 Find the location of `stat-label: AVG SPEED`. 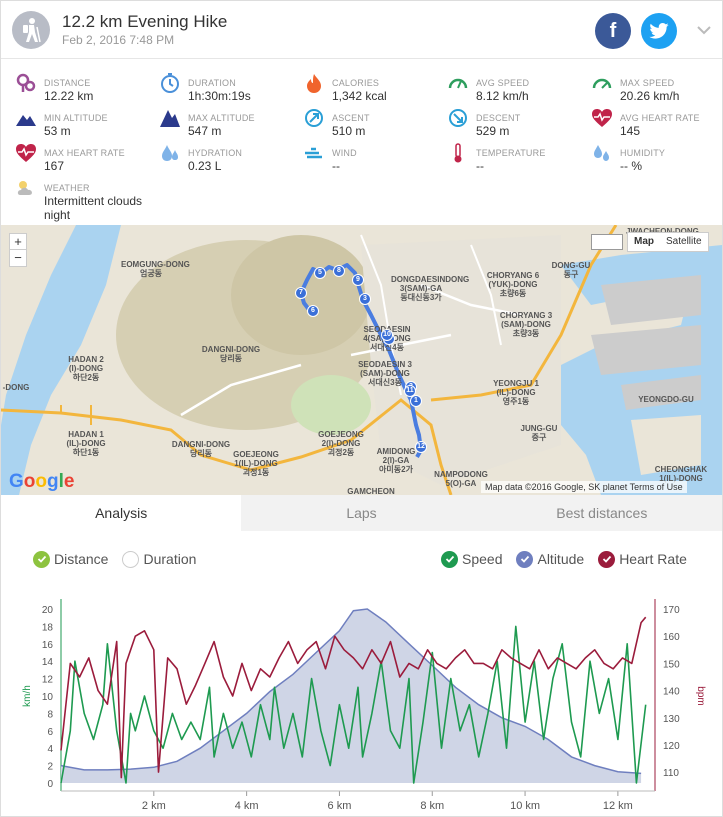

stat-label: AVG SPEED is located at coordinates (503, 83).